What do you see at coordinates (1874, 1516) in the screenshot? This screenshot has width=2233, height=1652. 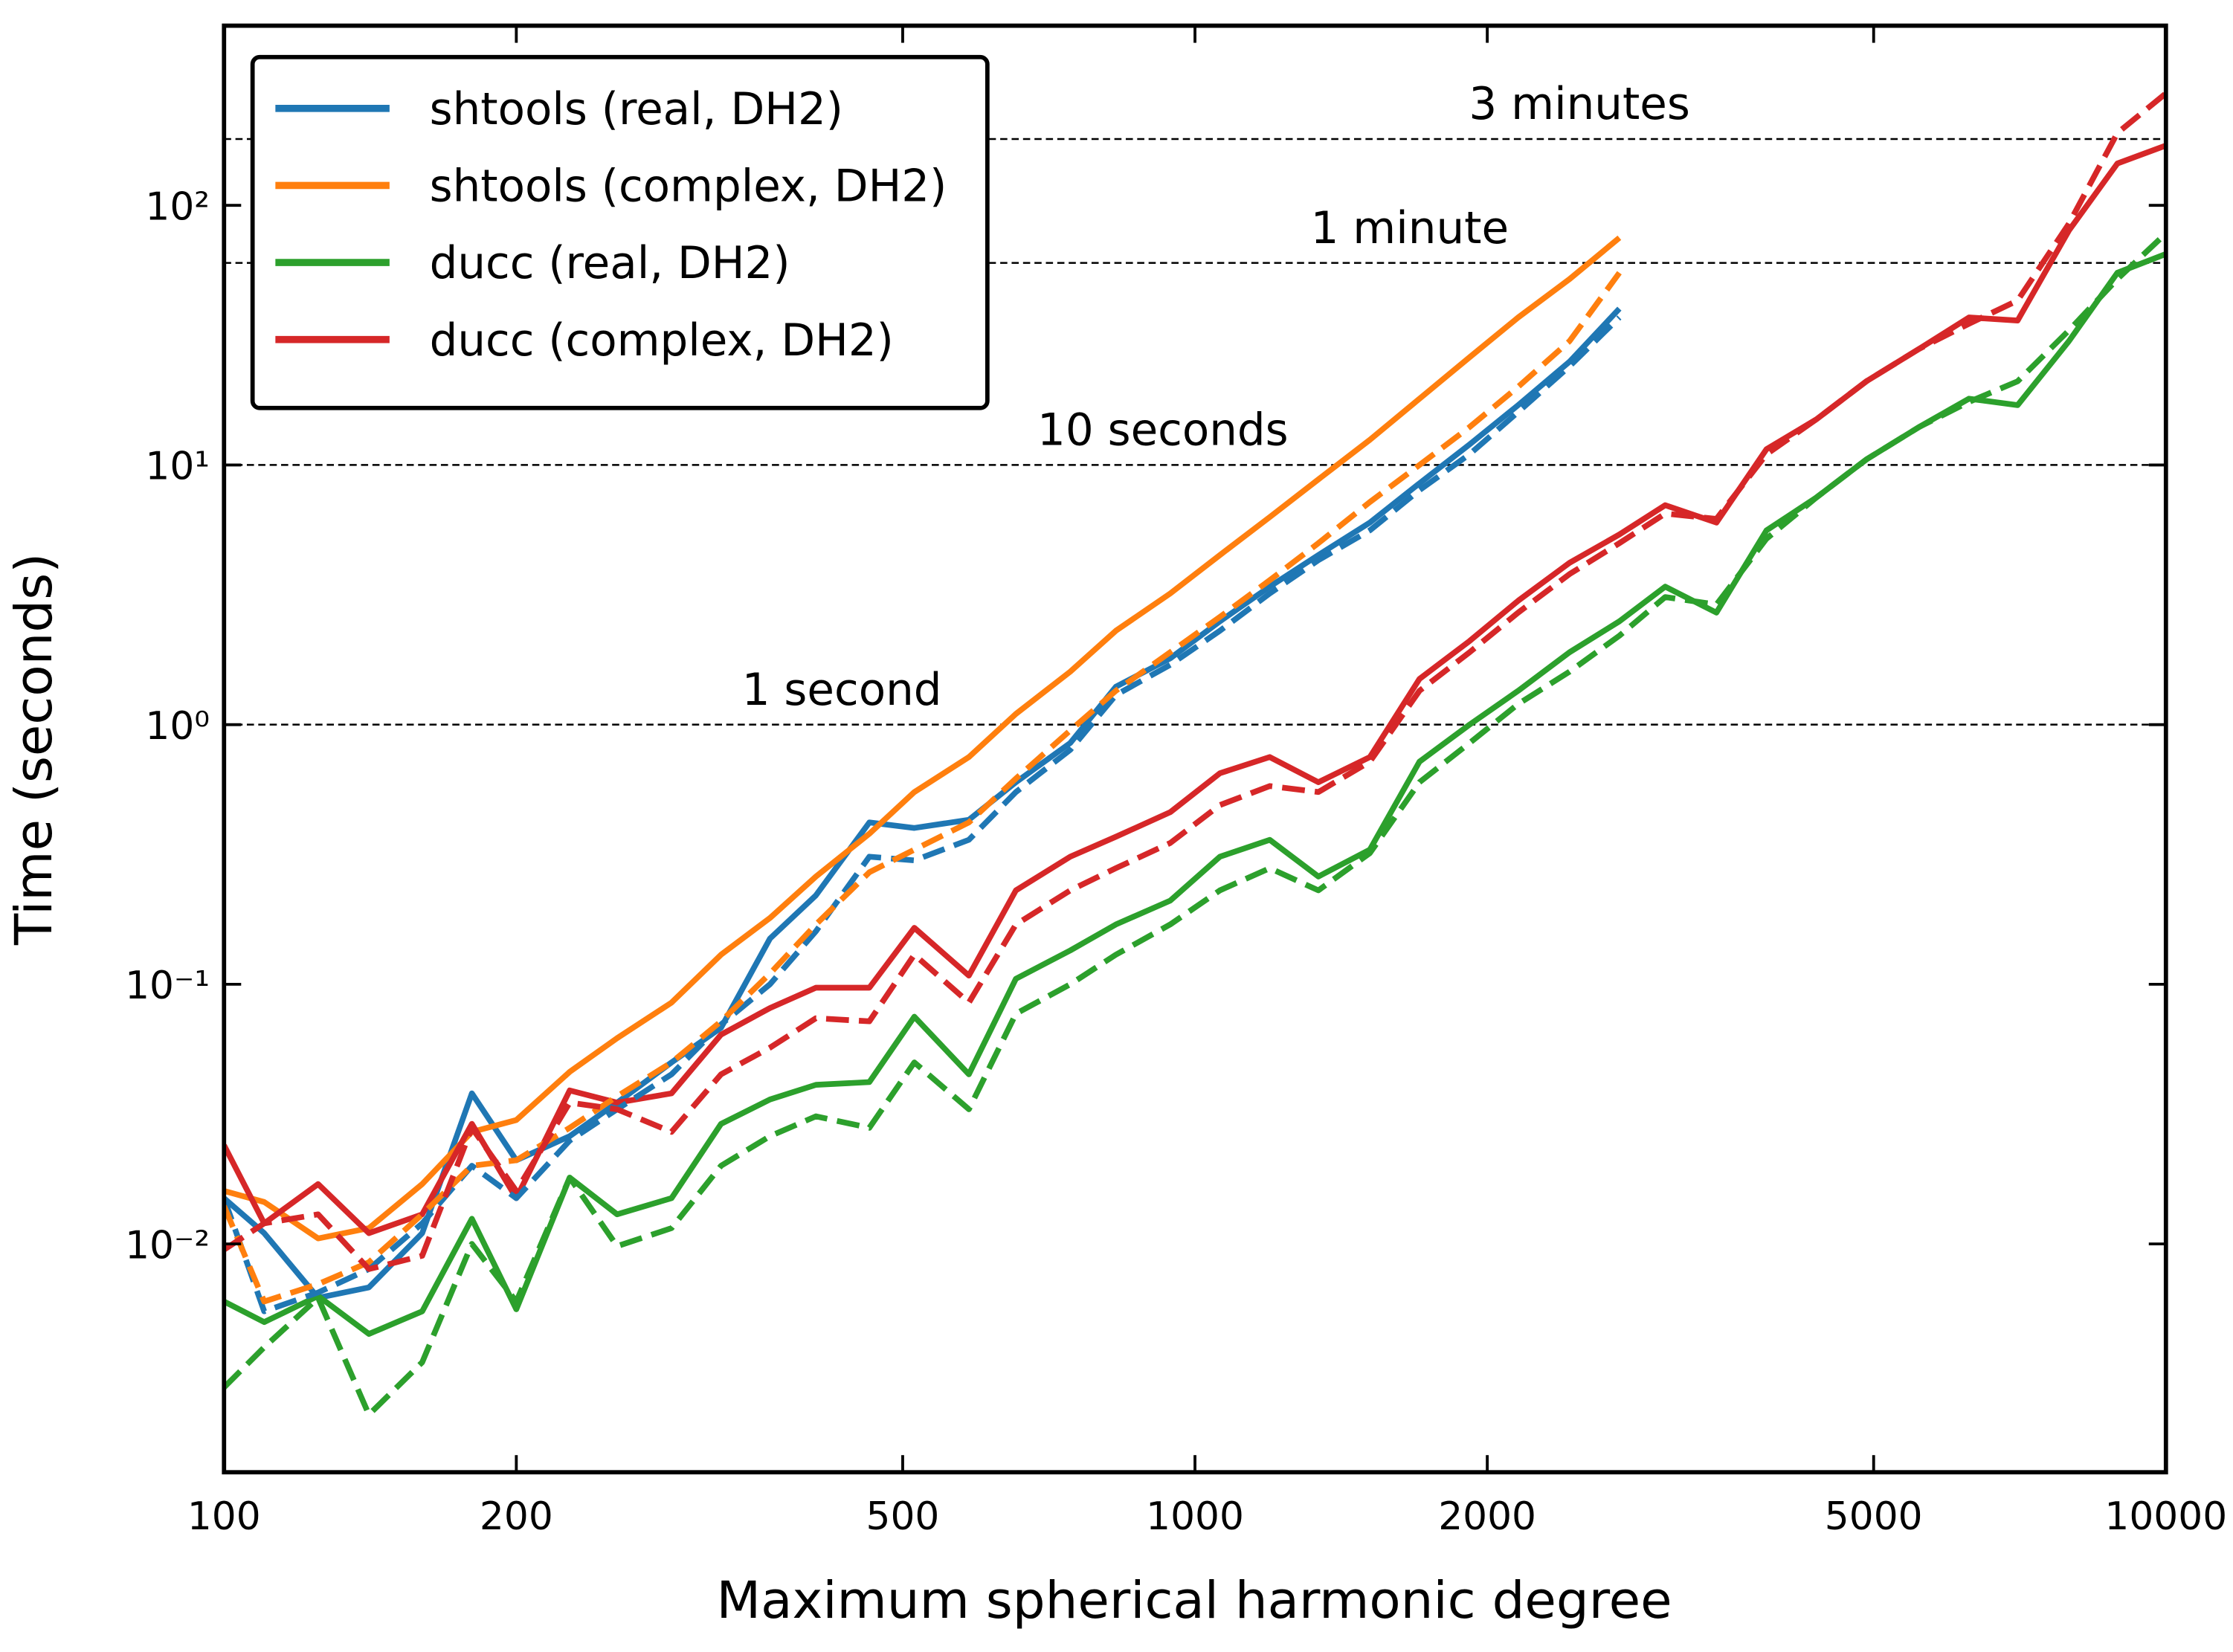 I see `x-tick-label: 5000` at bounding box center [1874, 1516].